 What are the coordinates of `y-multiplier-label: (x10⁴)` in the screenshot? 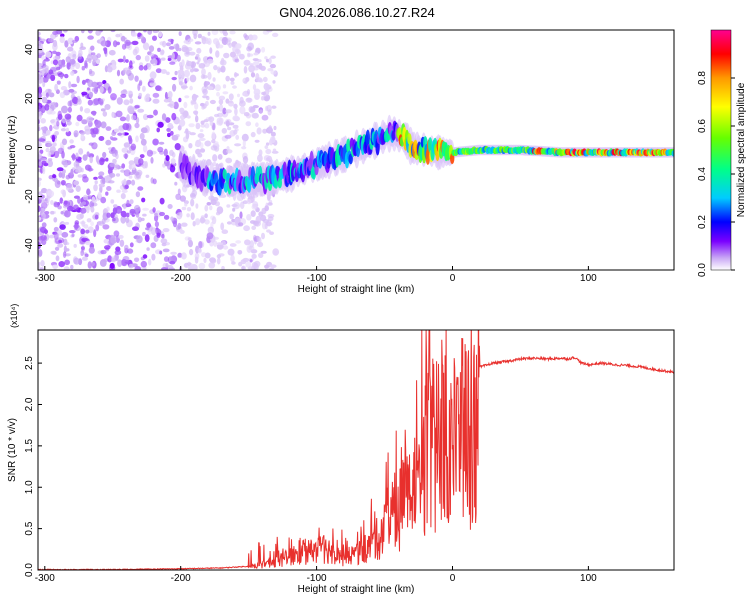 It's located at (14, 316).